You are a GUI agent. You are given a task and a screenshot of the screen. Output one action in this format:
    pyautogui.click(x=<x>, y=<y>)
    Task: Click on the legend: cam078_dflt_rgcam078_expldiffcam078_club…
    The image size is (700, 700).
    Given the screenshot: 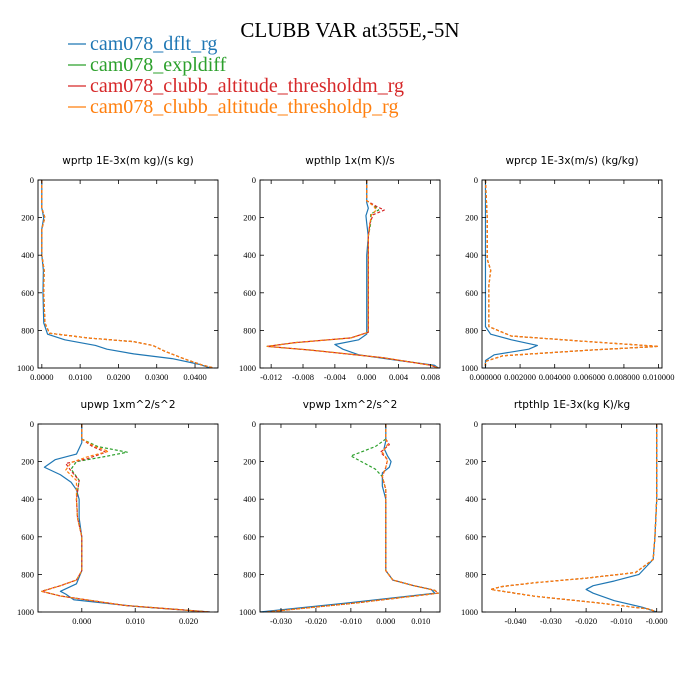 What is the action you would take?
    pyautogui.click(x=236, y=75)
    